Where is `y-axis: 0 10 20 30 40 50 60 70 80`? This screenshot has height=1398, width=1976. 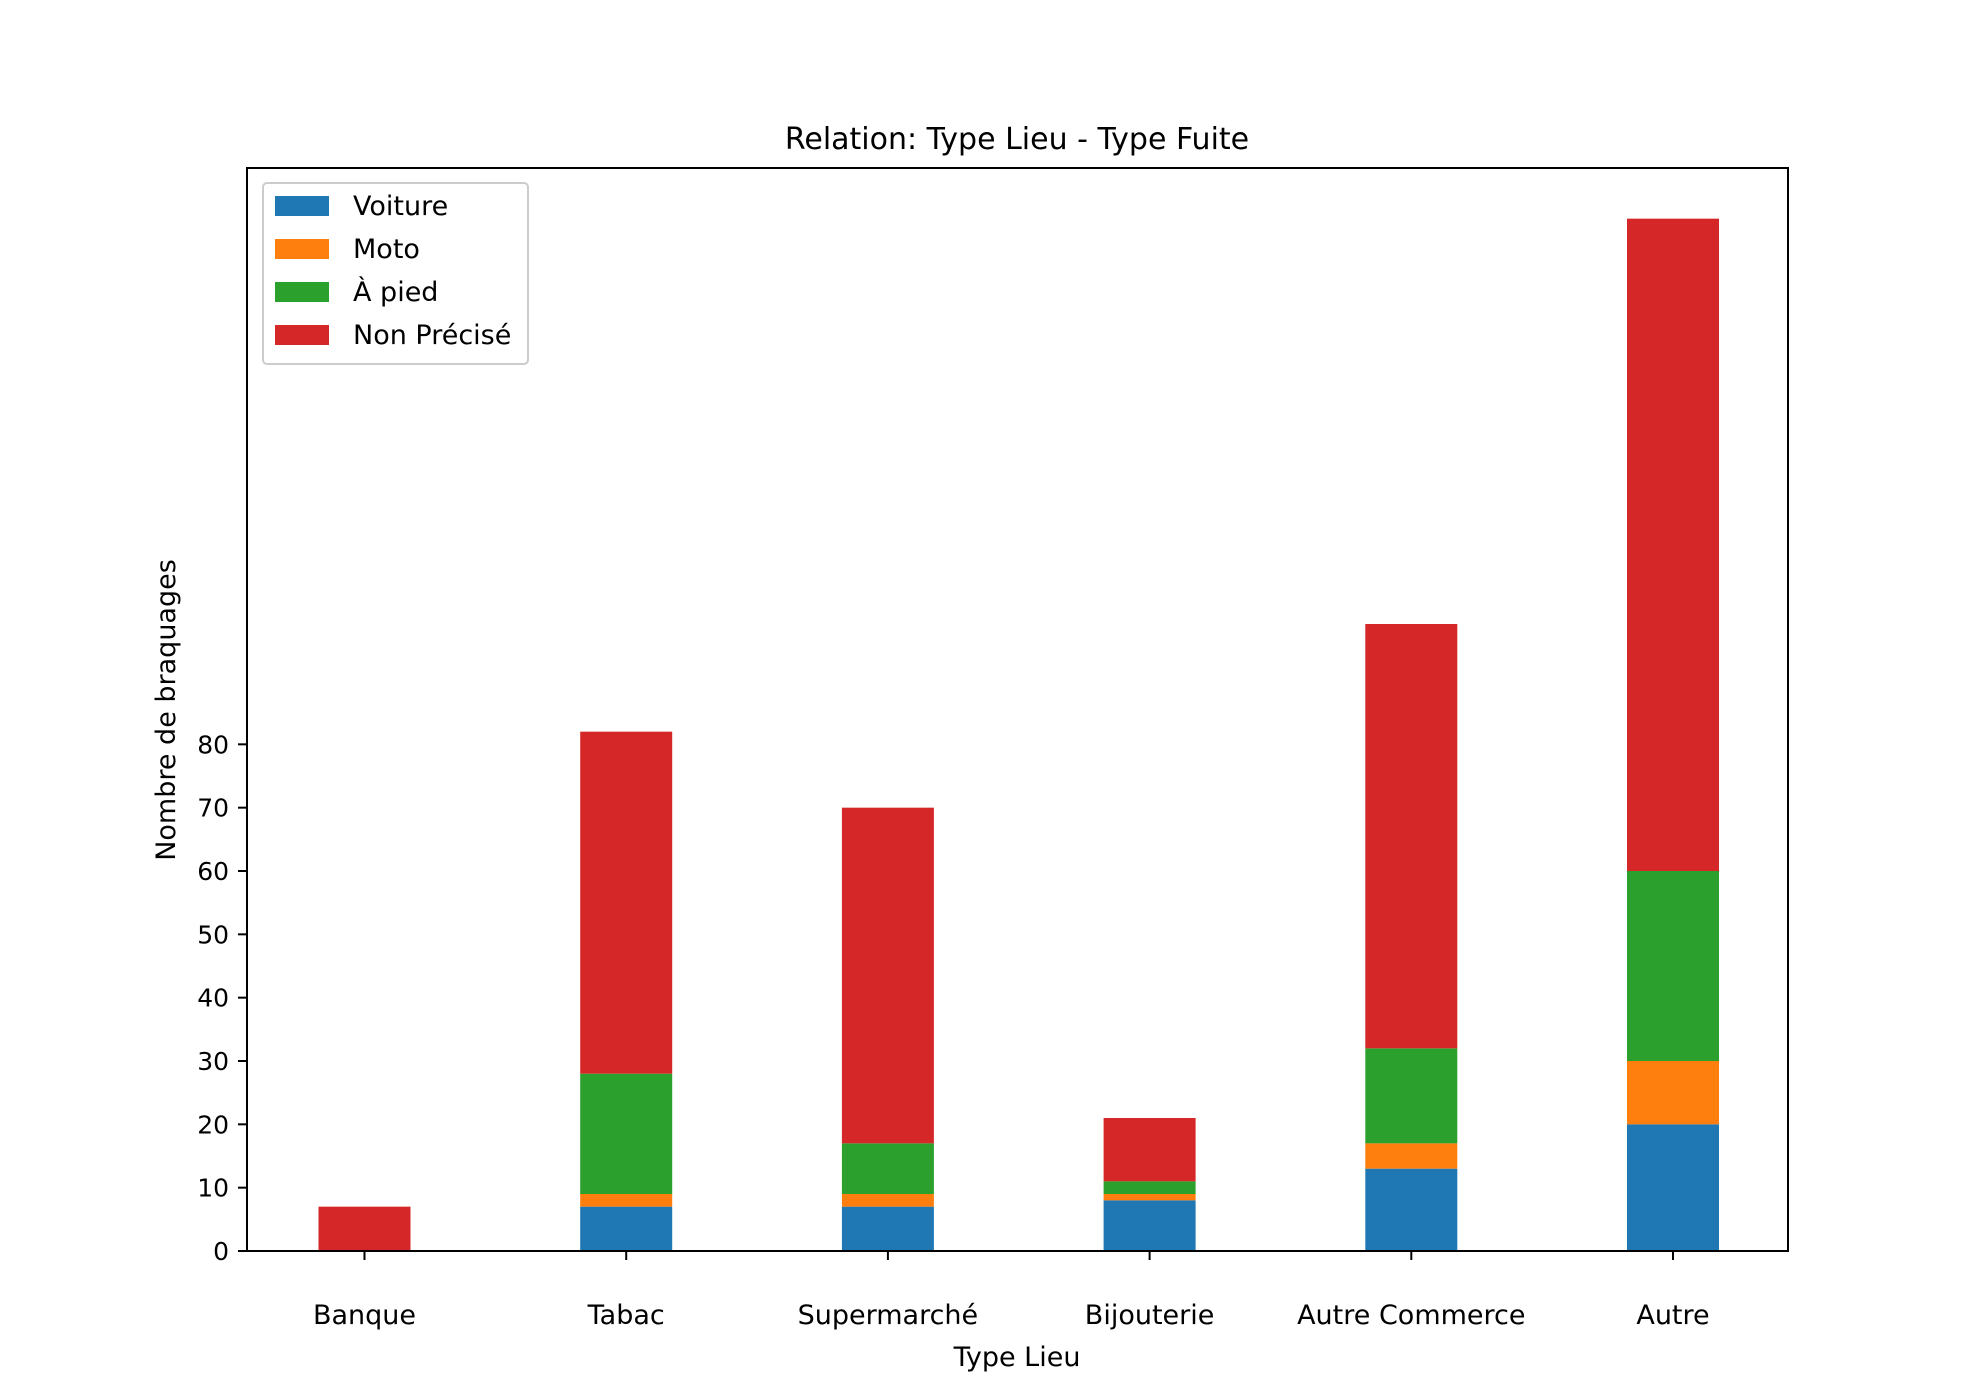
y-axis: 0 10 20 30 40 50 60 70 80 is located at coordinates (222, 998).